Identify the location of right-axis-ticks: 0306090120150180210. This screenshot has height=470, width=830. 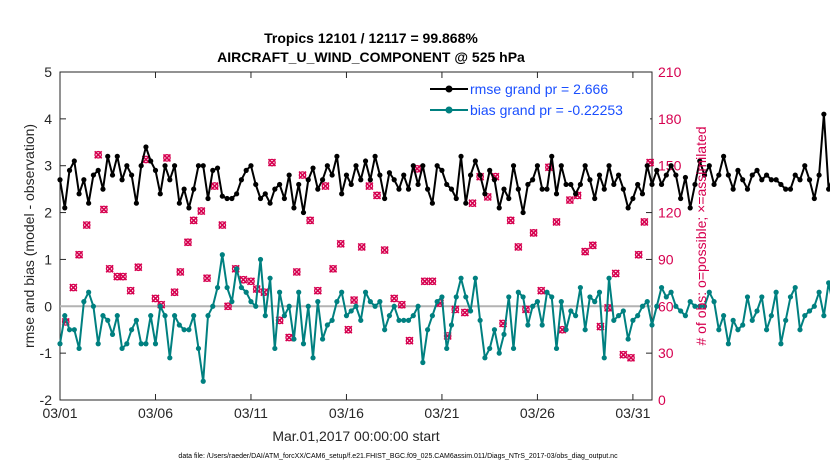
(664, 236).